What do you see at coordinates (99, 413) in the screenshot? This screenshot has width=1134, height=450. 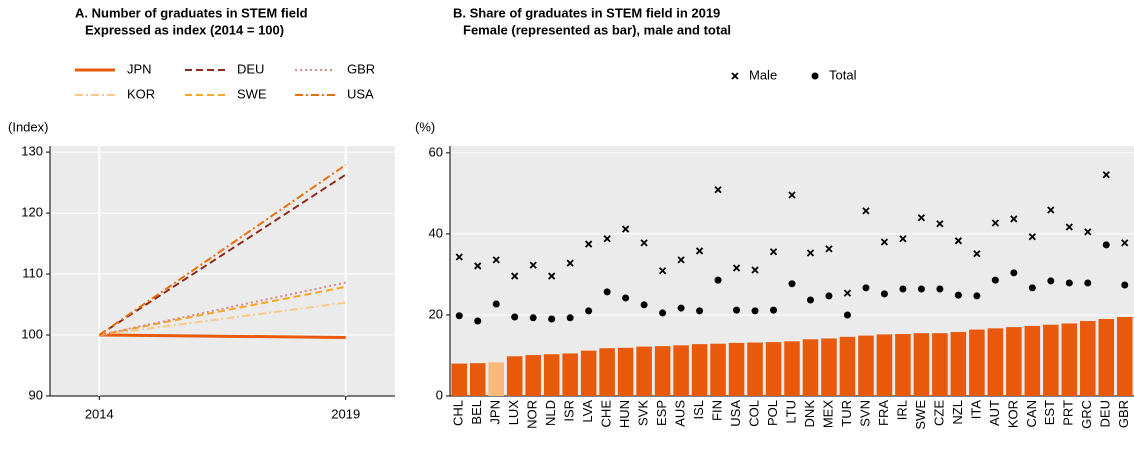 I see `x-tick-label: 2014` at bounding box center [99, 413].